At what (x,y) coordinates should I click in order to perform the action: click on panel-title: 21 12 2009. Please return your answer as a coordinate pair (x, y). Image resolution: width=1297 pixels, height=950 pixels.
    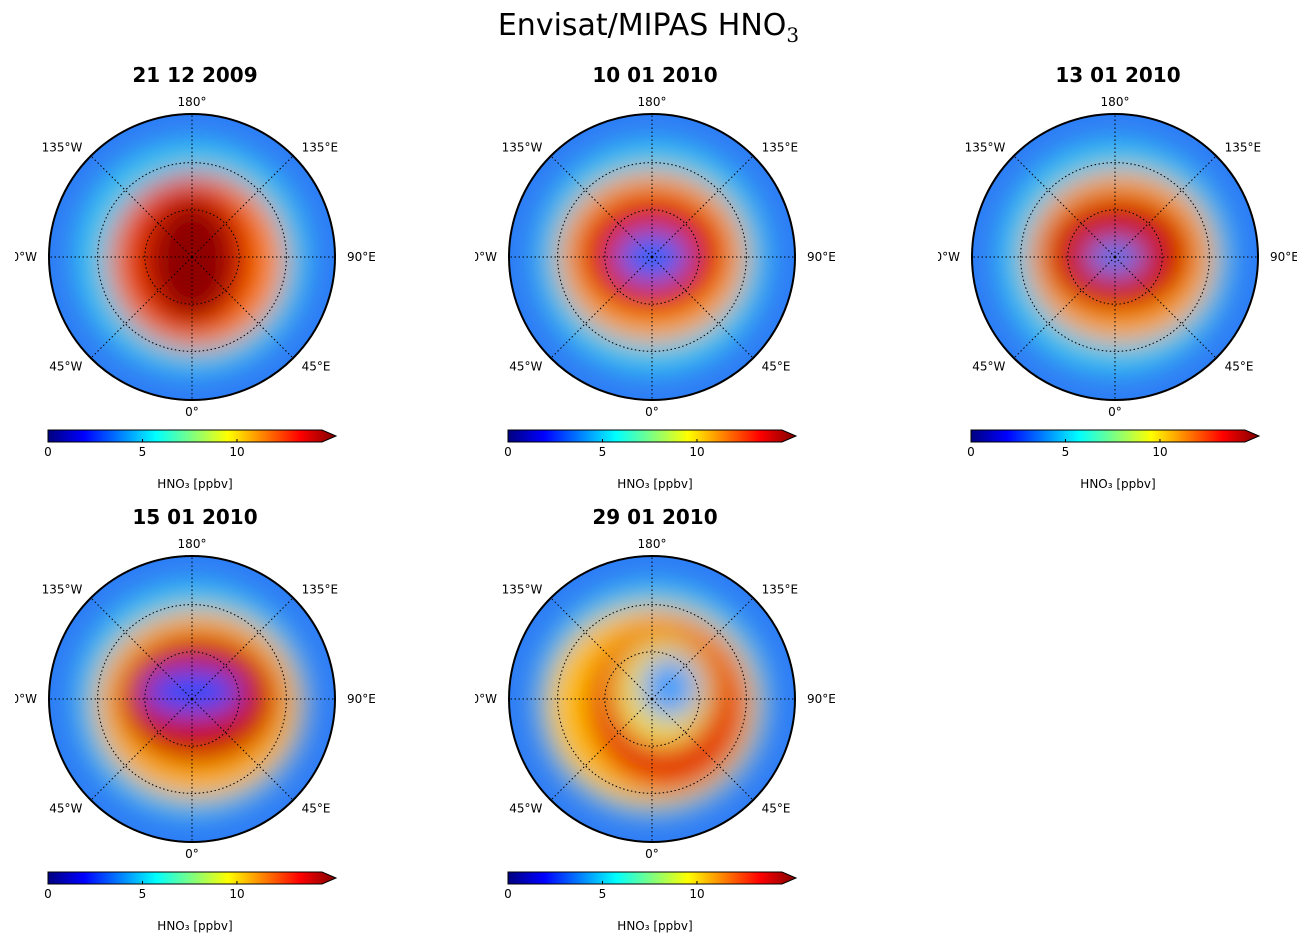
    Looking at the image, I should click on (195, 75).